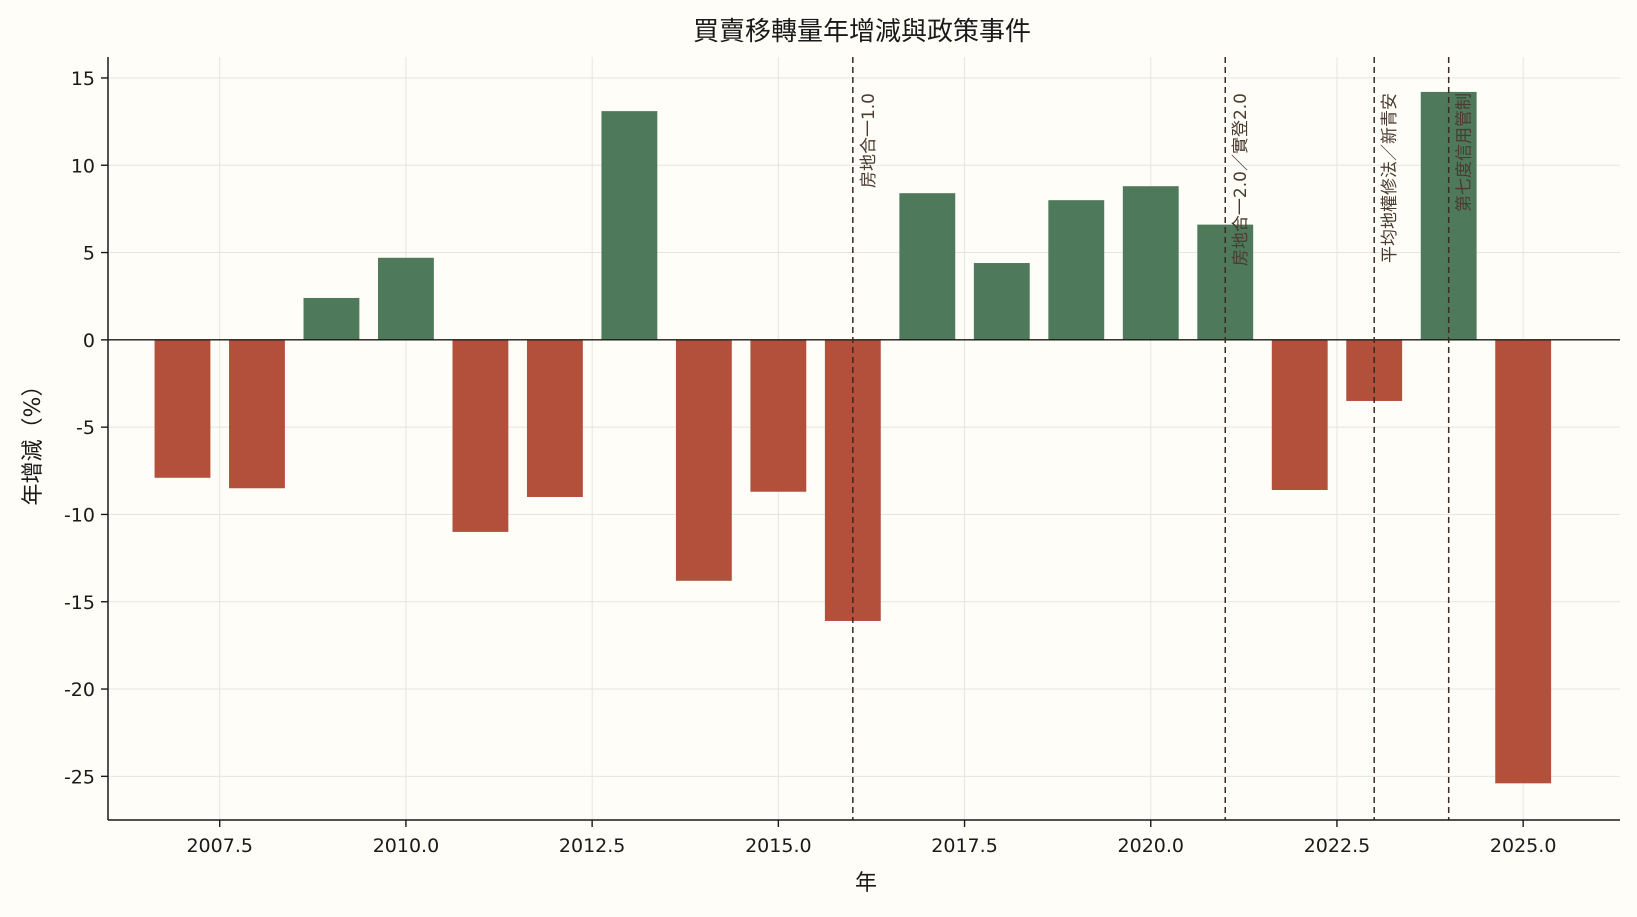 Image resolution: width=1637 pixels, height=917 pixels. What do you see at coordinates (219, 846) in the screenshot?
I see `x-tick-label: 2007.5` at bounding box center [219, 846].